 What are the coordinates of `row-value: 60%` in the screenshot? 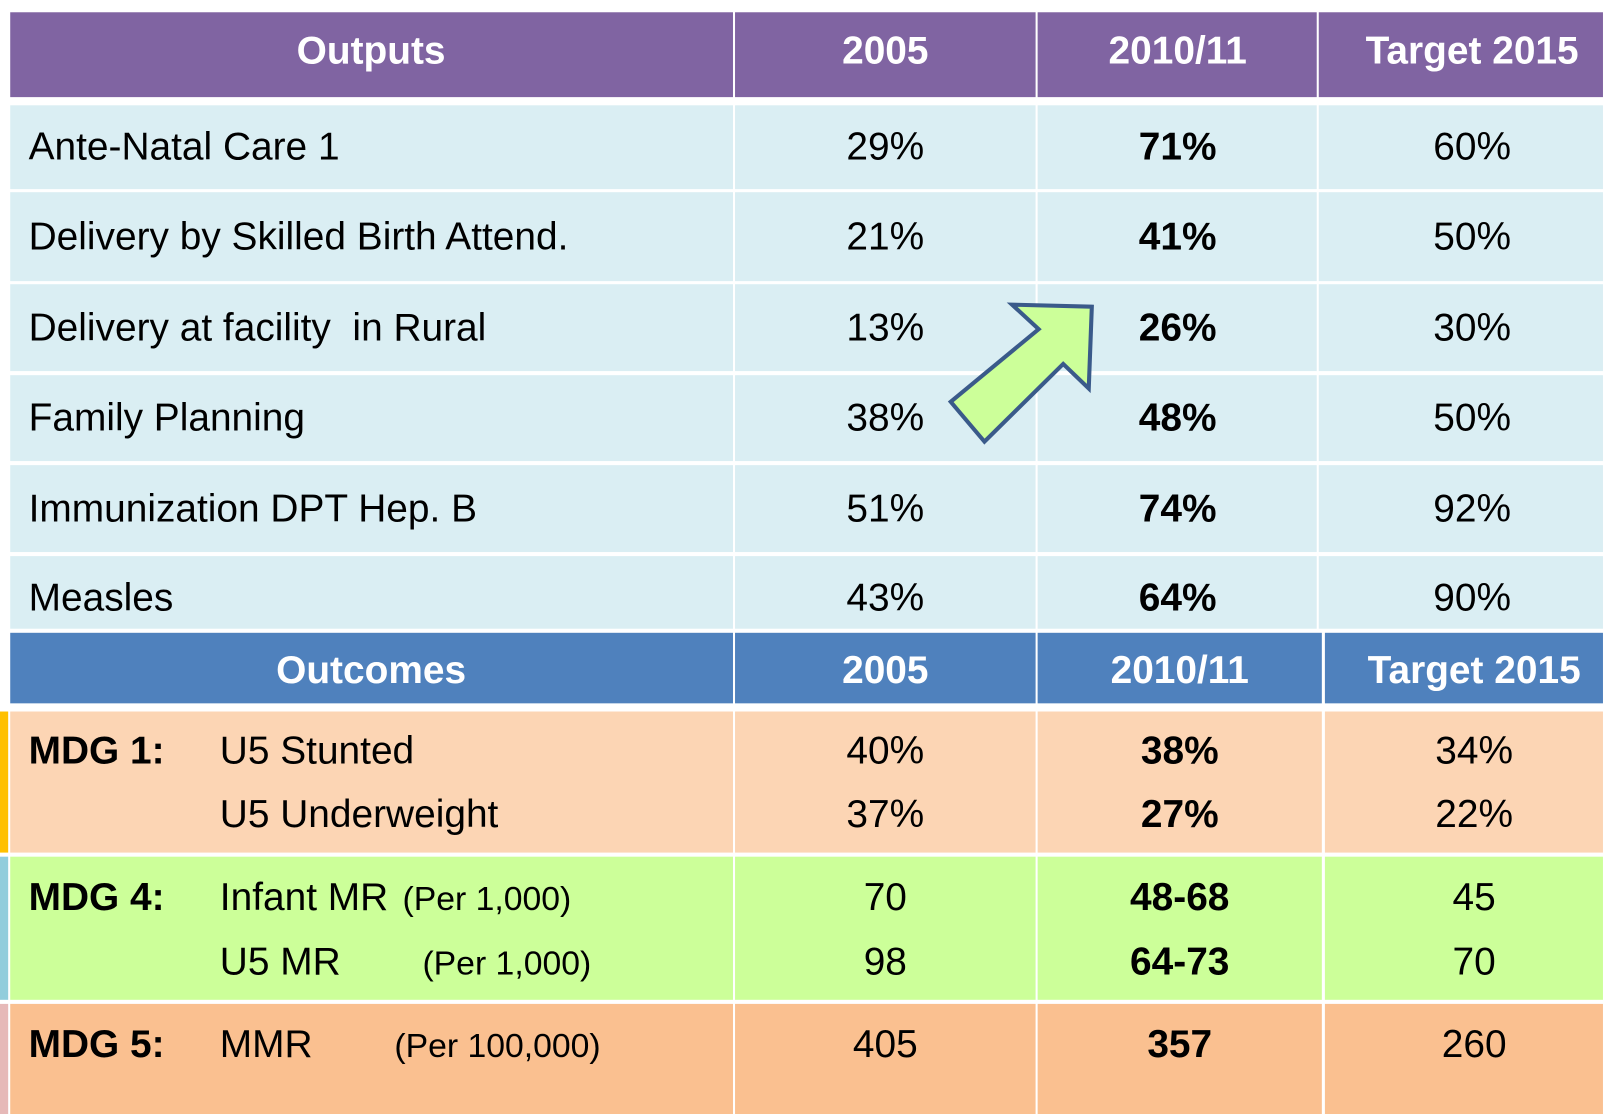 It's located at (1472, 147).